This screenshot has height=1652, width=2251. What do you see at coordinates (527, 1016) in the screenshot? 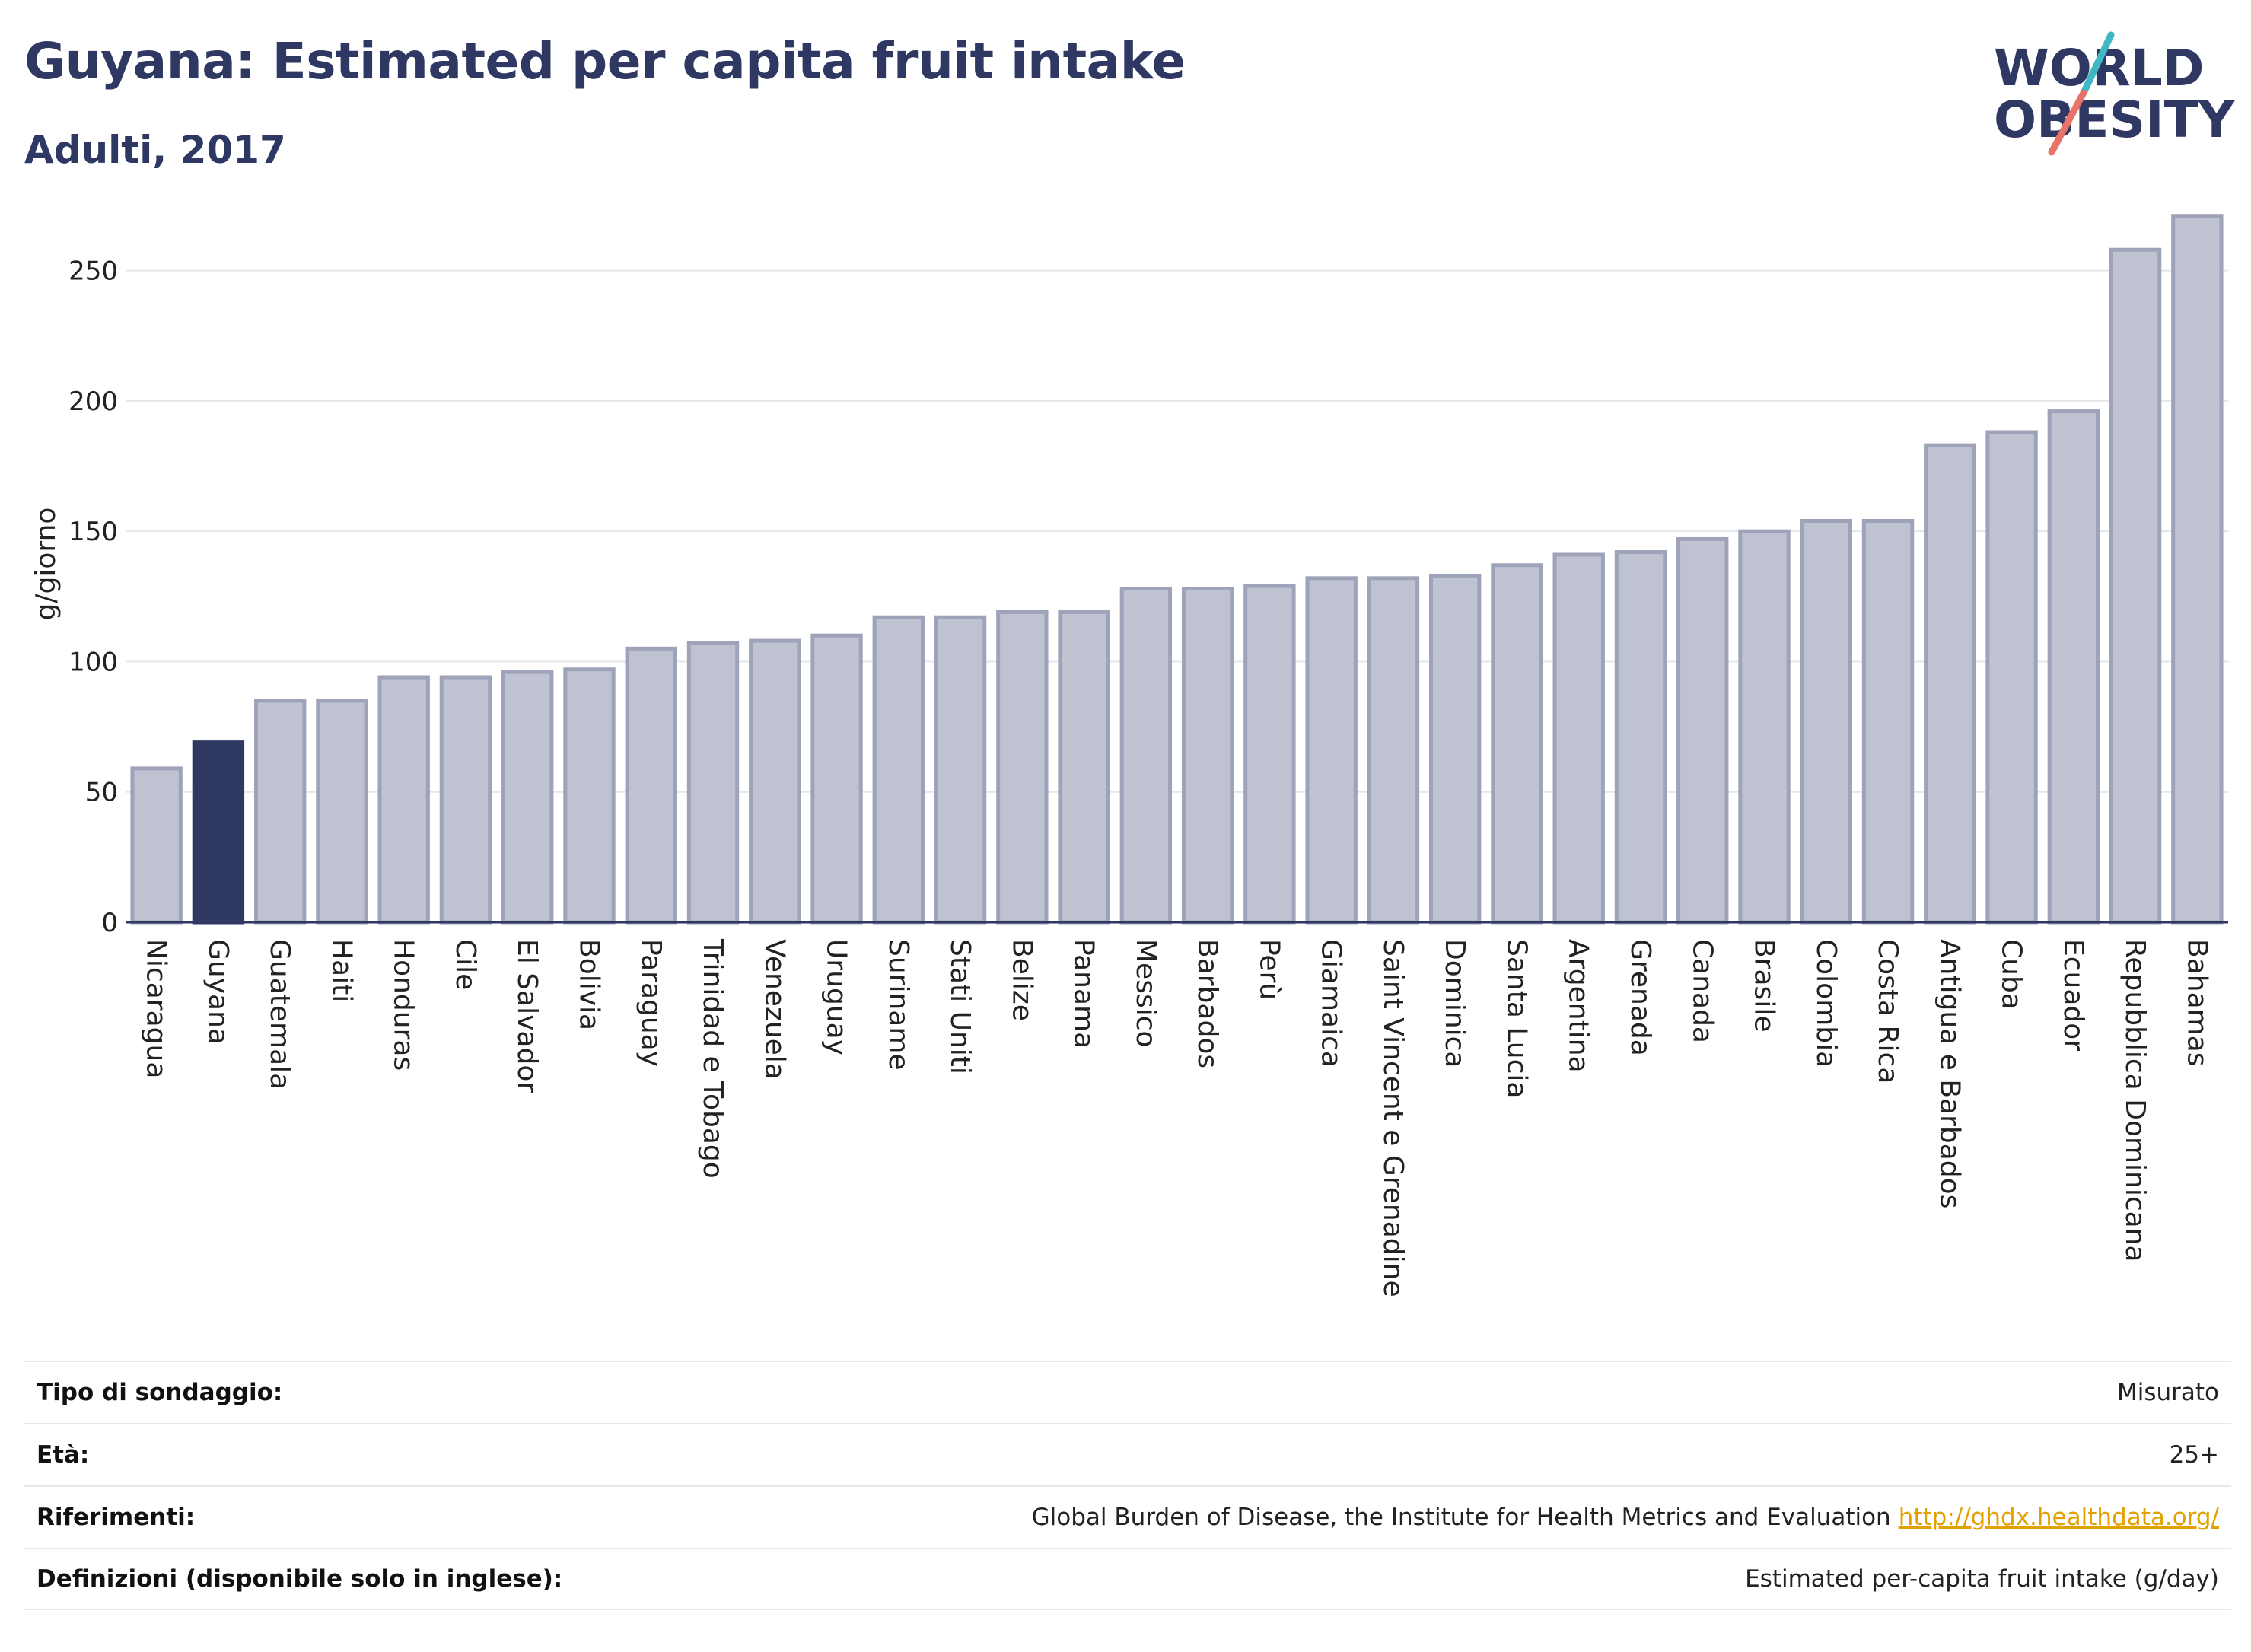
I see `x-tick-label: El Salvador` at bounding box center [527, 1016].